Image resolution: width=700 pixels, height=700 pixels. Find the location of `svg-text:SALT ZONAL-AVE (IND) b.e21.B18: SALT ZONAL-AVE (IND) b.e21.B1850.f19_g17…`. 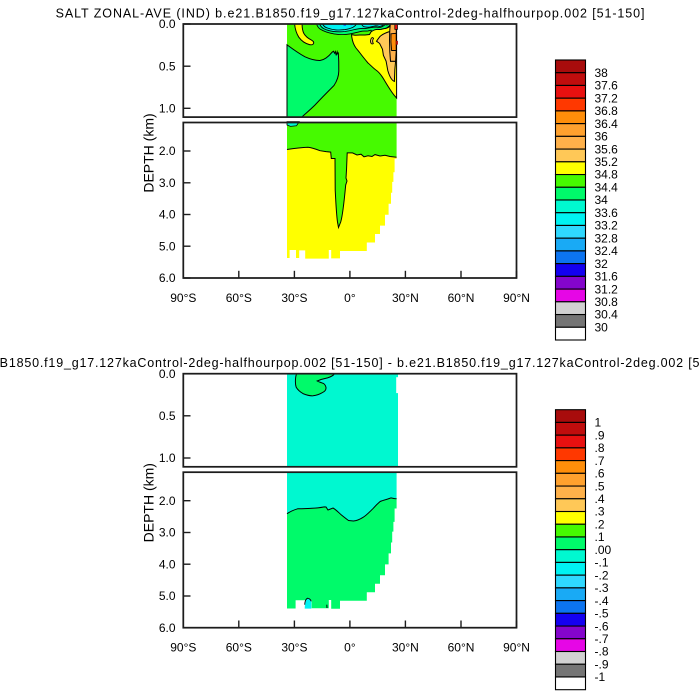

svg-text:SALT ZONAL-AVE (IND) b.e21.B18: SALT ZONAL-AVE (IND) b.e21.B1850.f19_g17… is located at coordinates (351, 14).